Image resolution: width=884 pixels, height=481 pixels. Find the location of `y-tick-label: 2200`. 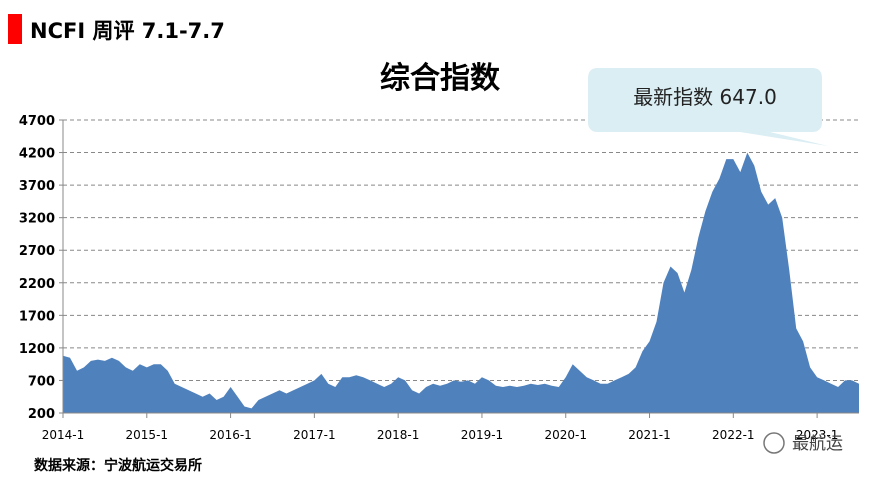

y-tick-label: 2200 is located at coordinates (37, 284).